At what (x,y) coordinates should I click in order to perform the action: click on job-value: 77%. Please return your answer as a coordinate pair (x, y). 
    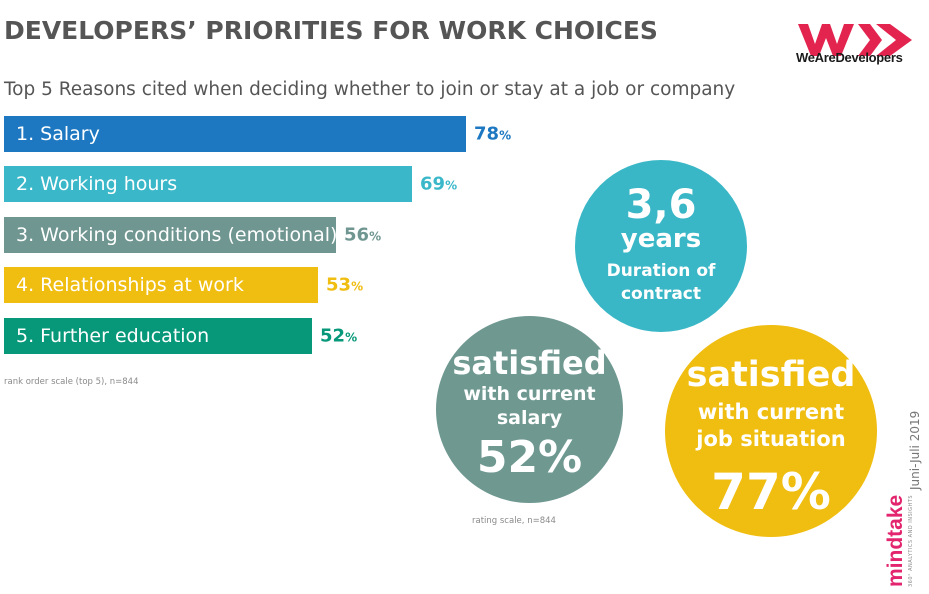
    Looking at the image, I should click on (771, 492).